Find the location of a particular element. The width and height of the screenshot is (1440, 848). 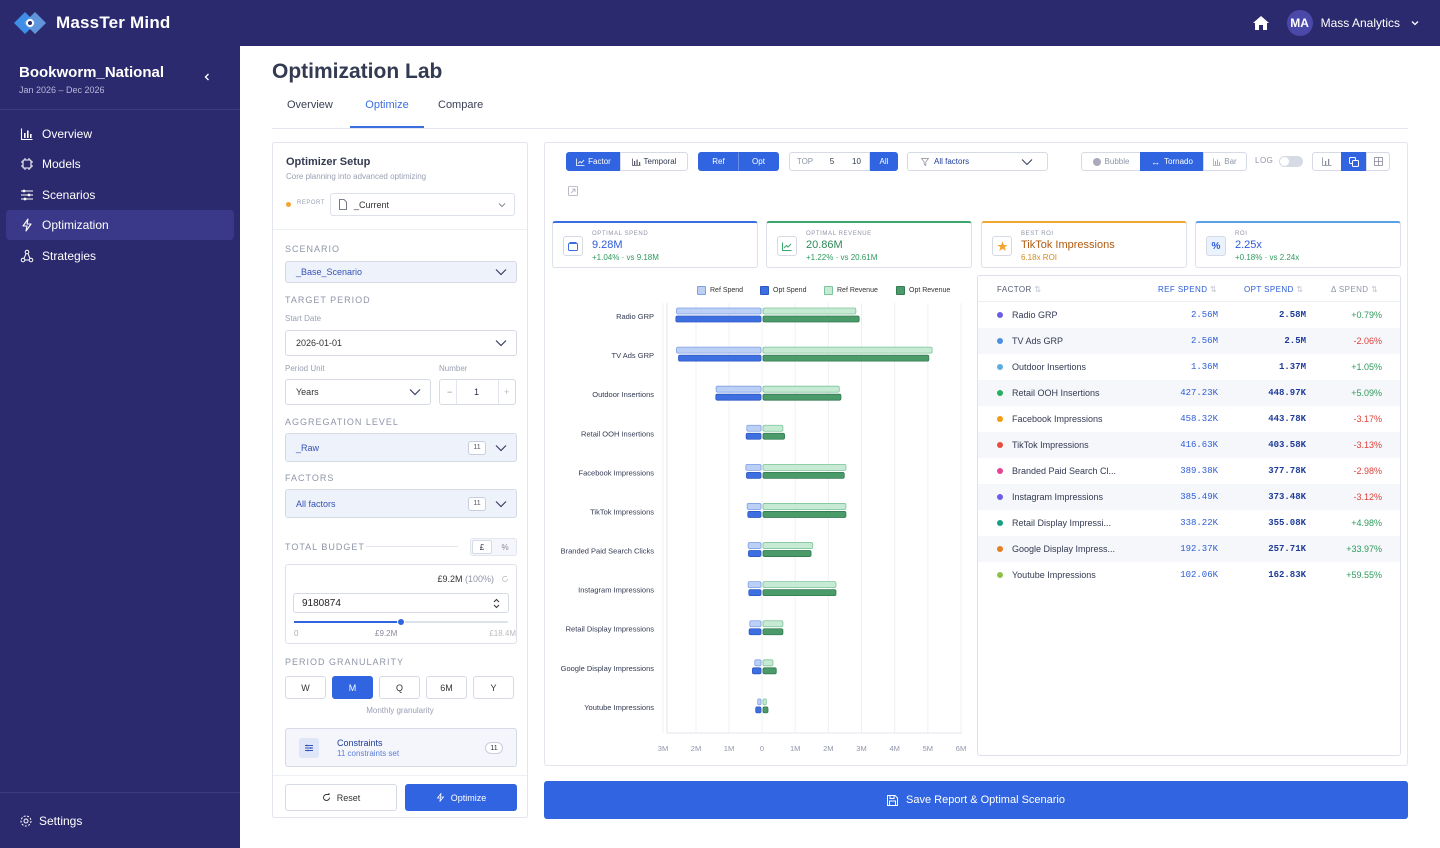

sort-icon: ⇅ is located at coordinates (1214, 289).